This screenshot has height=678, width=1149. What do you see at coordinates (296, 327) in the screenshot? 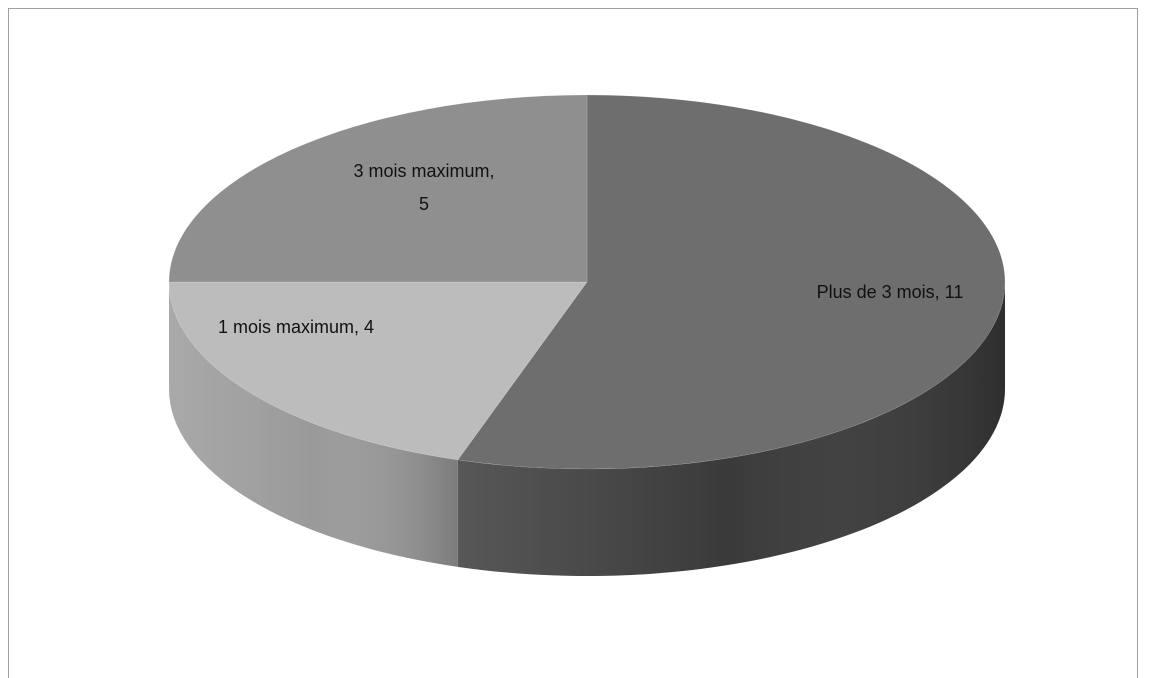
I see `slice-label-1-mois-maximum: 1 mois maximum, 4` at bounding box center [296, 327].